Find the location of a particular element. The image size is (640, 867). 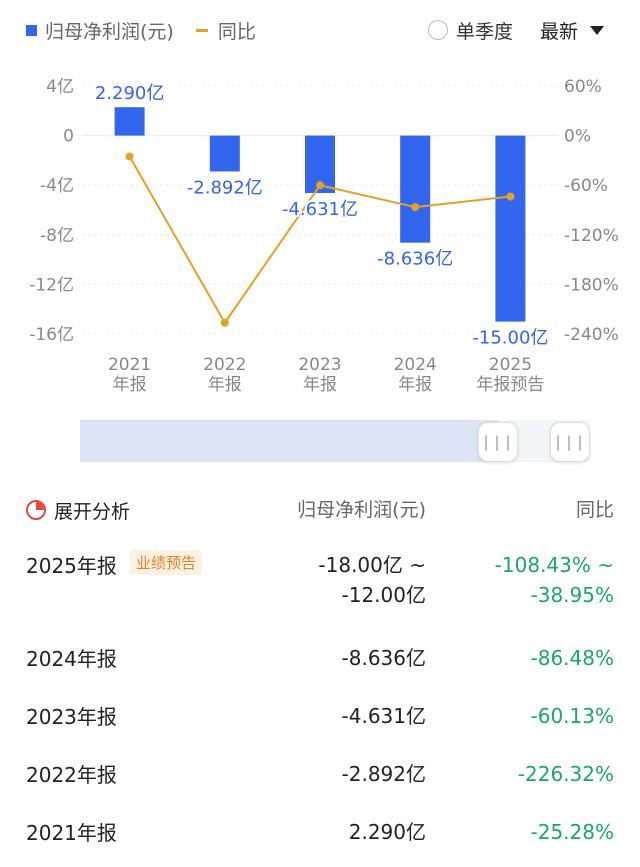

yoy-line: -108.43% ~ is located at coordinates (554, 565).